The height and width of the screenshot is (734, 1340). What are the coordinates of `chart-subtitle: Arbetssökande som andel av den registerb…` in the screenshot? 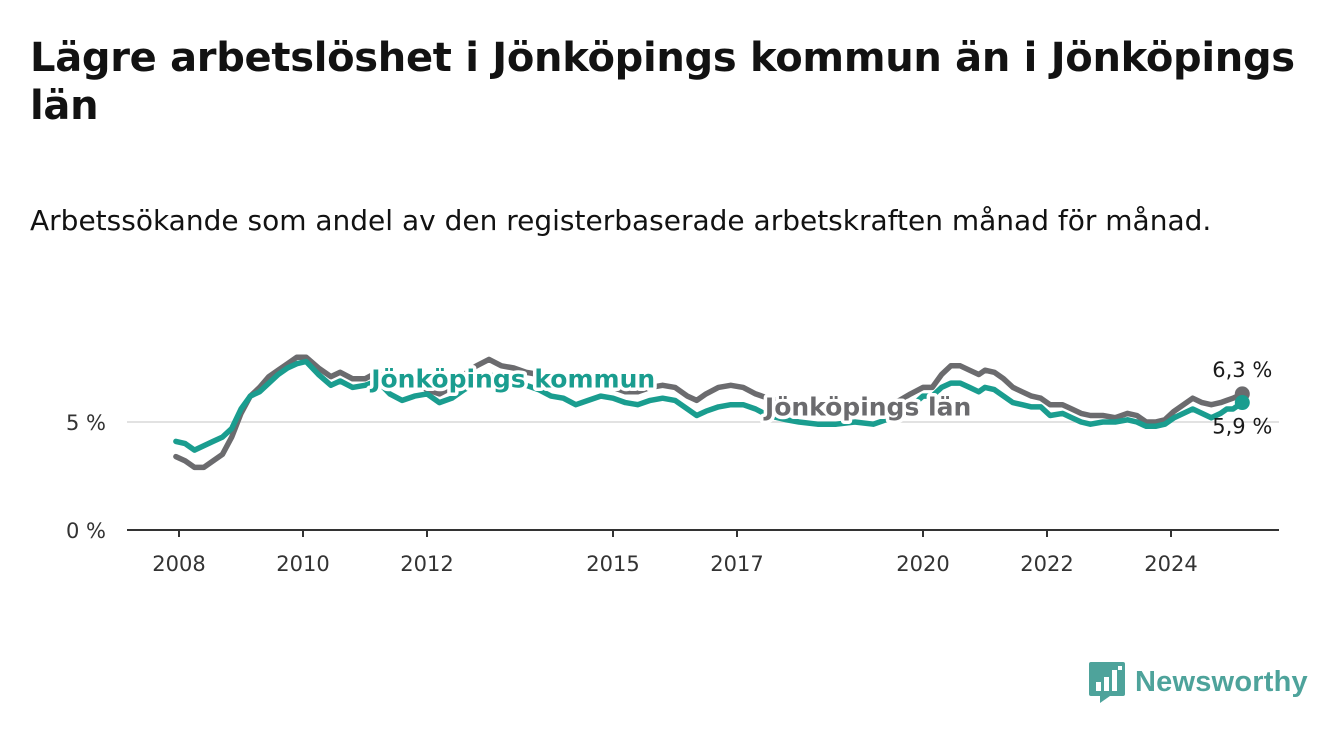 It's located at (621, 220).